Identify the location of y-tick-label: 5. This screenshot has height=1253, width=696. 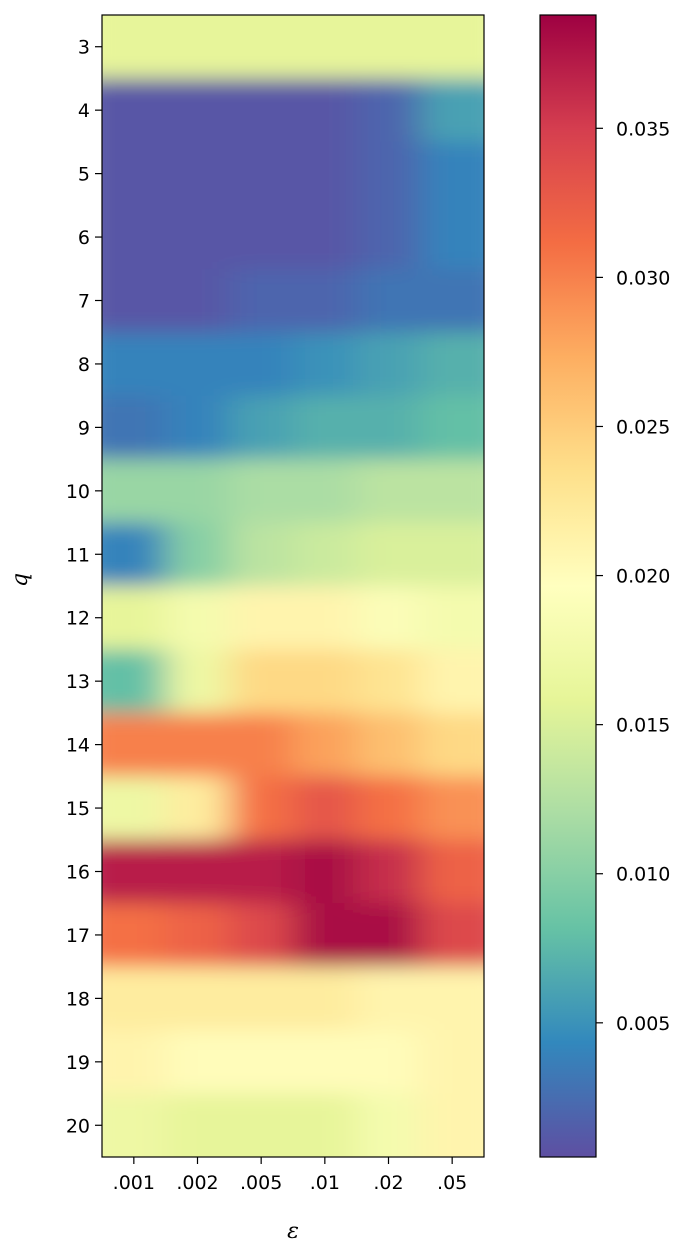
(84, 175).